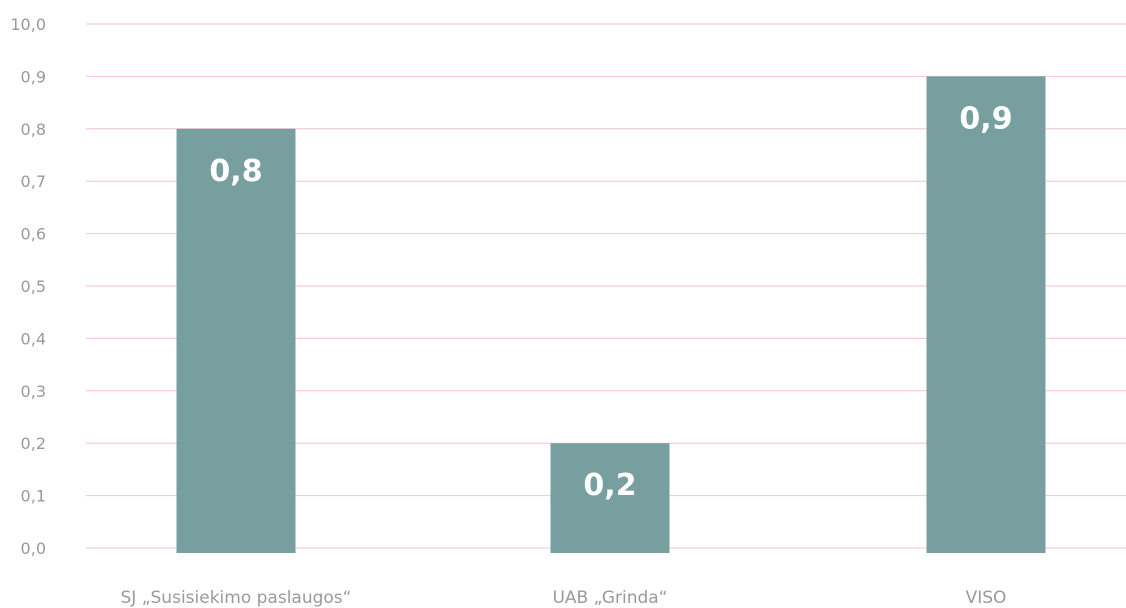 The image size is (1126, 608). Describe the element at coordinates (28, 24) in the screenshot. I see `y-tick-label: 10,0` at that location.